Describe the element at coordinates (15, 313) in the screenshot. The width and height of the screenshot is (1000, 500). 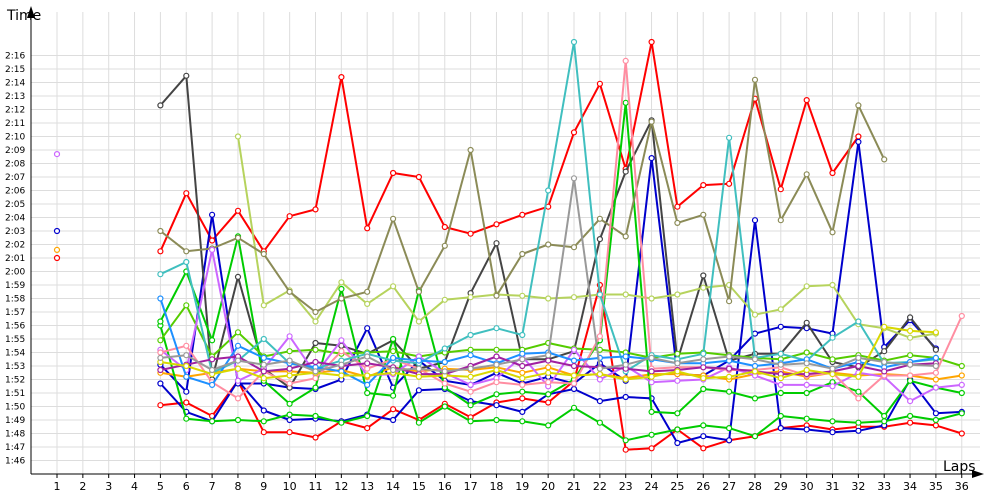
I see `y-tick-label: 1:57` at that location.